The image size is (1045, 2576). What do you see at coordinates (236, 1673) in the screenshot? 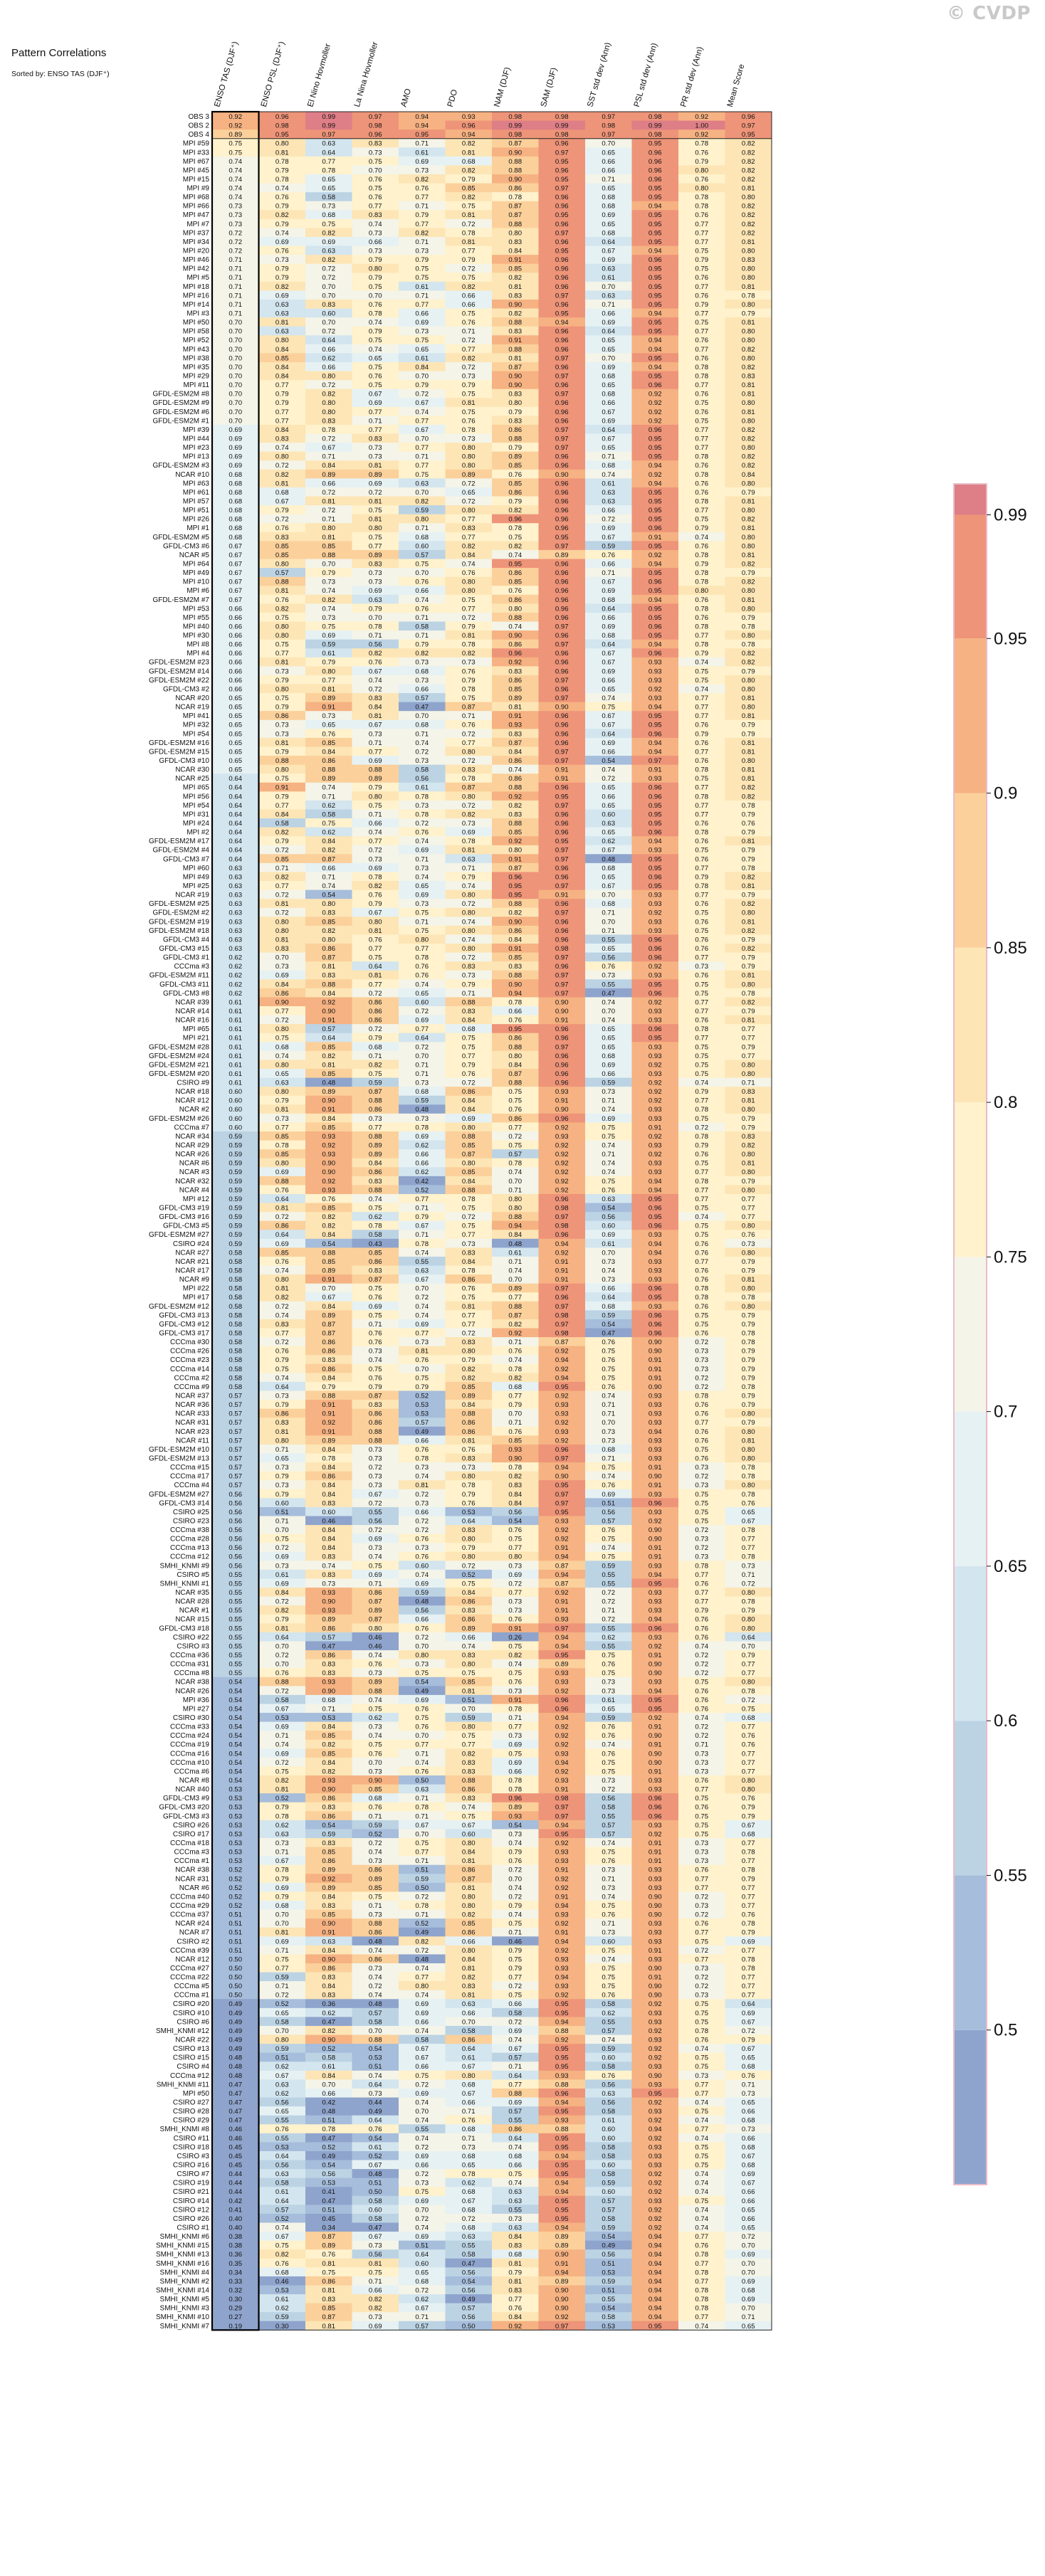
I see `cell-value: 0.55` at bounding box center [236, 1673].